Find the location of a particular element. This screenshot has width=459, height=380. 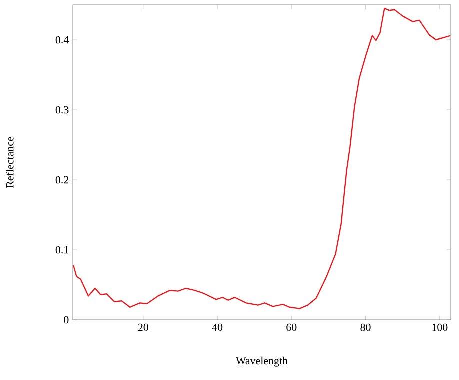

y-axis-title: Reflectance is located at coordinates (10, 162).